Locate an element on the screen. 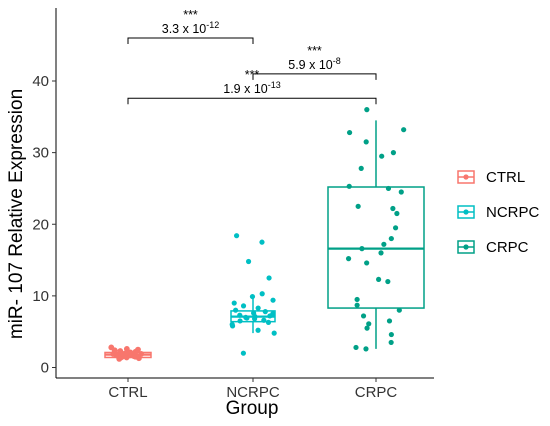 This screenshot has width=550, height=426. x-tick-label: CTRL is located at coordinates (127, 392).